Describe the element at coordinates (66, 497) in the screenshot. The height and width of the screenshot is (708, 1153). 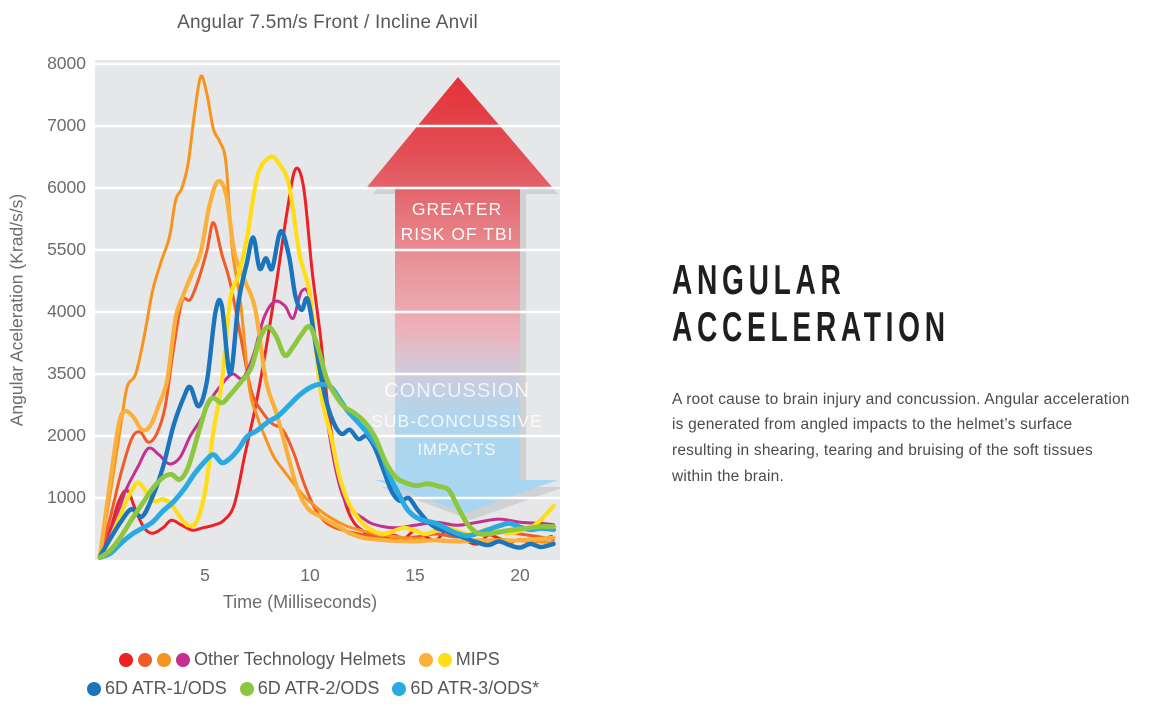
I see `y-tick-1000: 1000` at that location.